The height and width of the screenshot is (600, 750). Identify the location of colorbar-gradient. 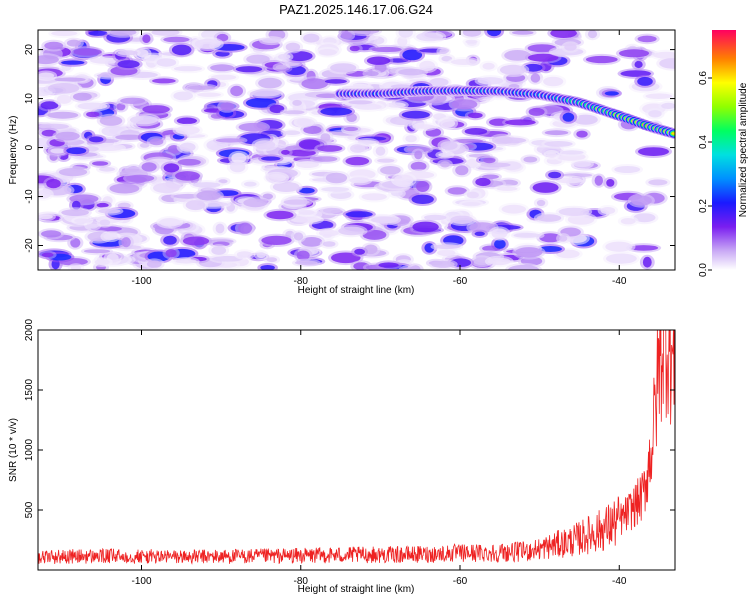
(724, 150).